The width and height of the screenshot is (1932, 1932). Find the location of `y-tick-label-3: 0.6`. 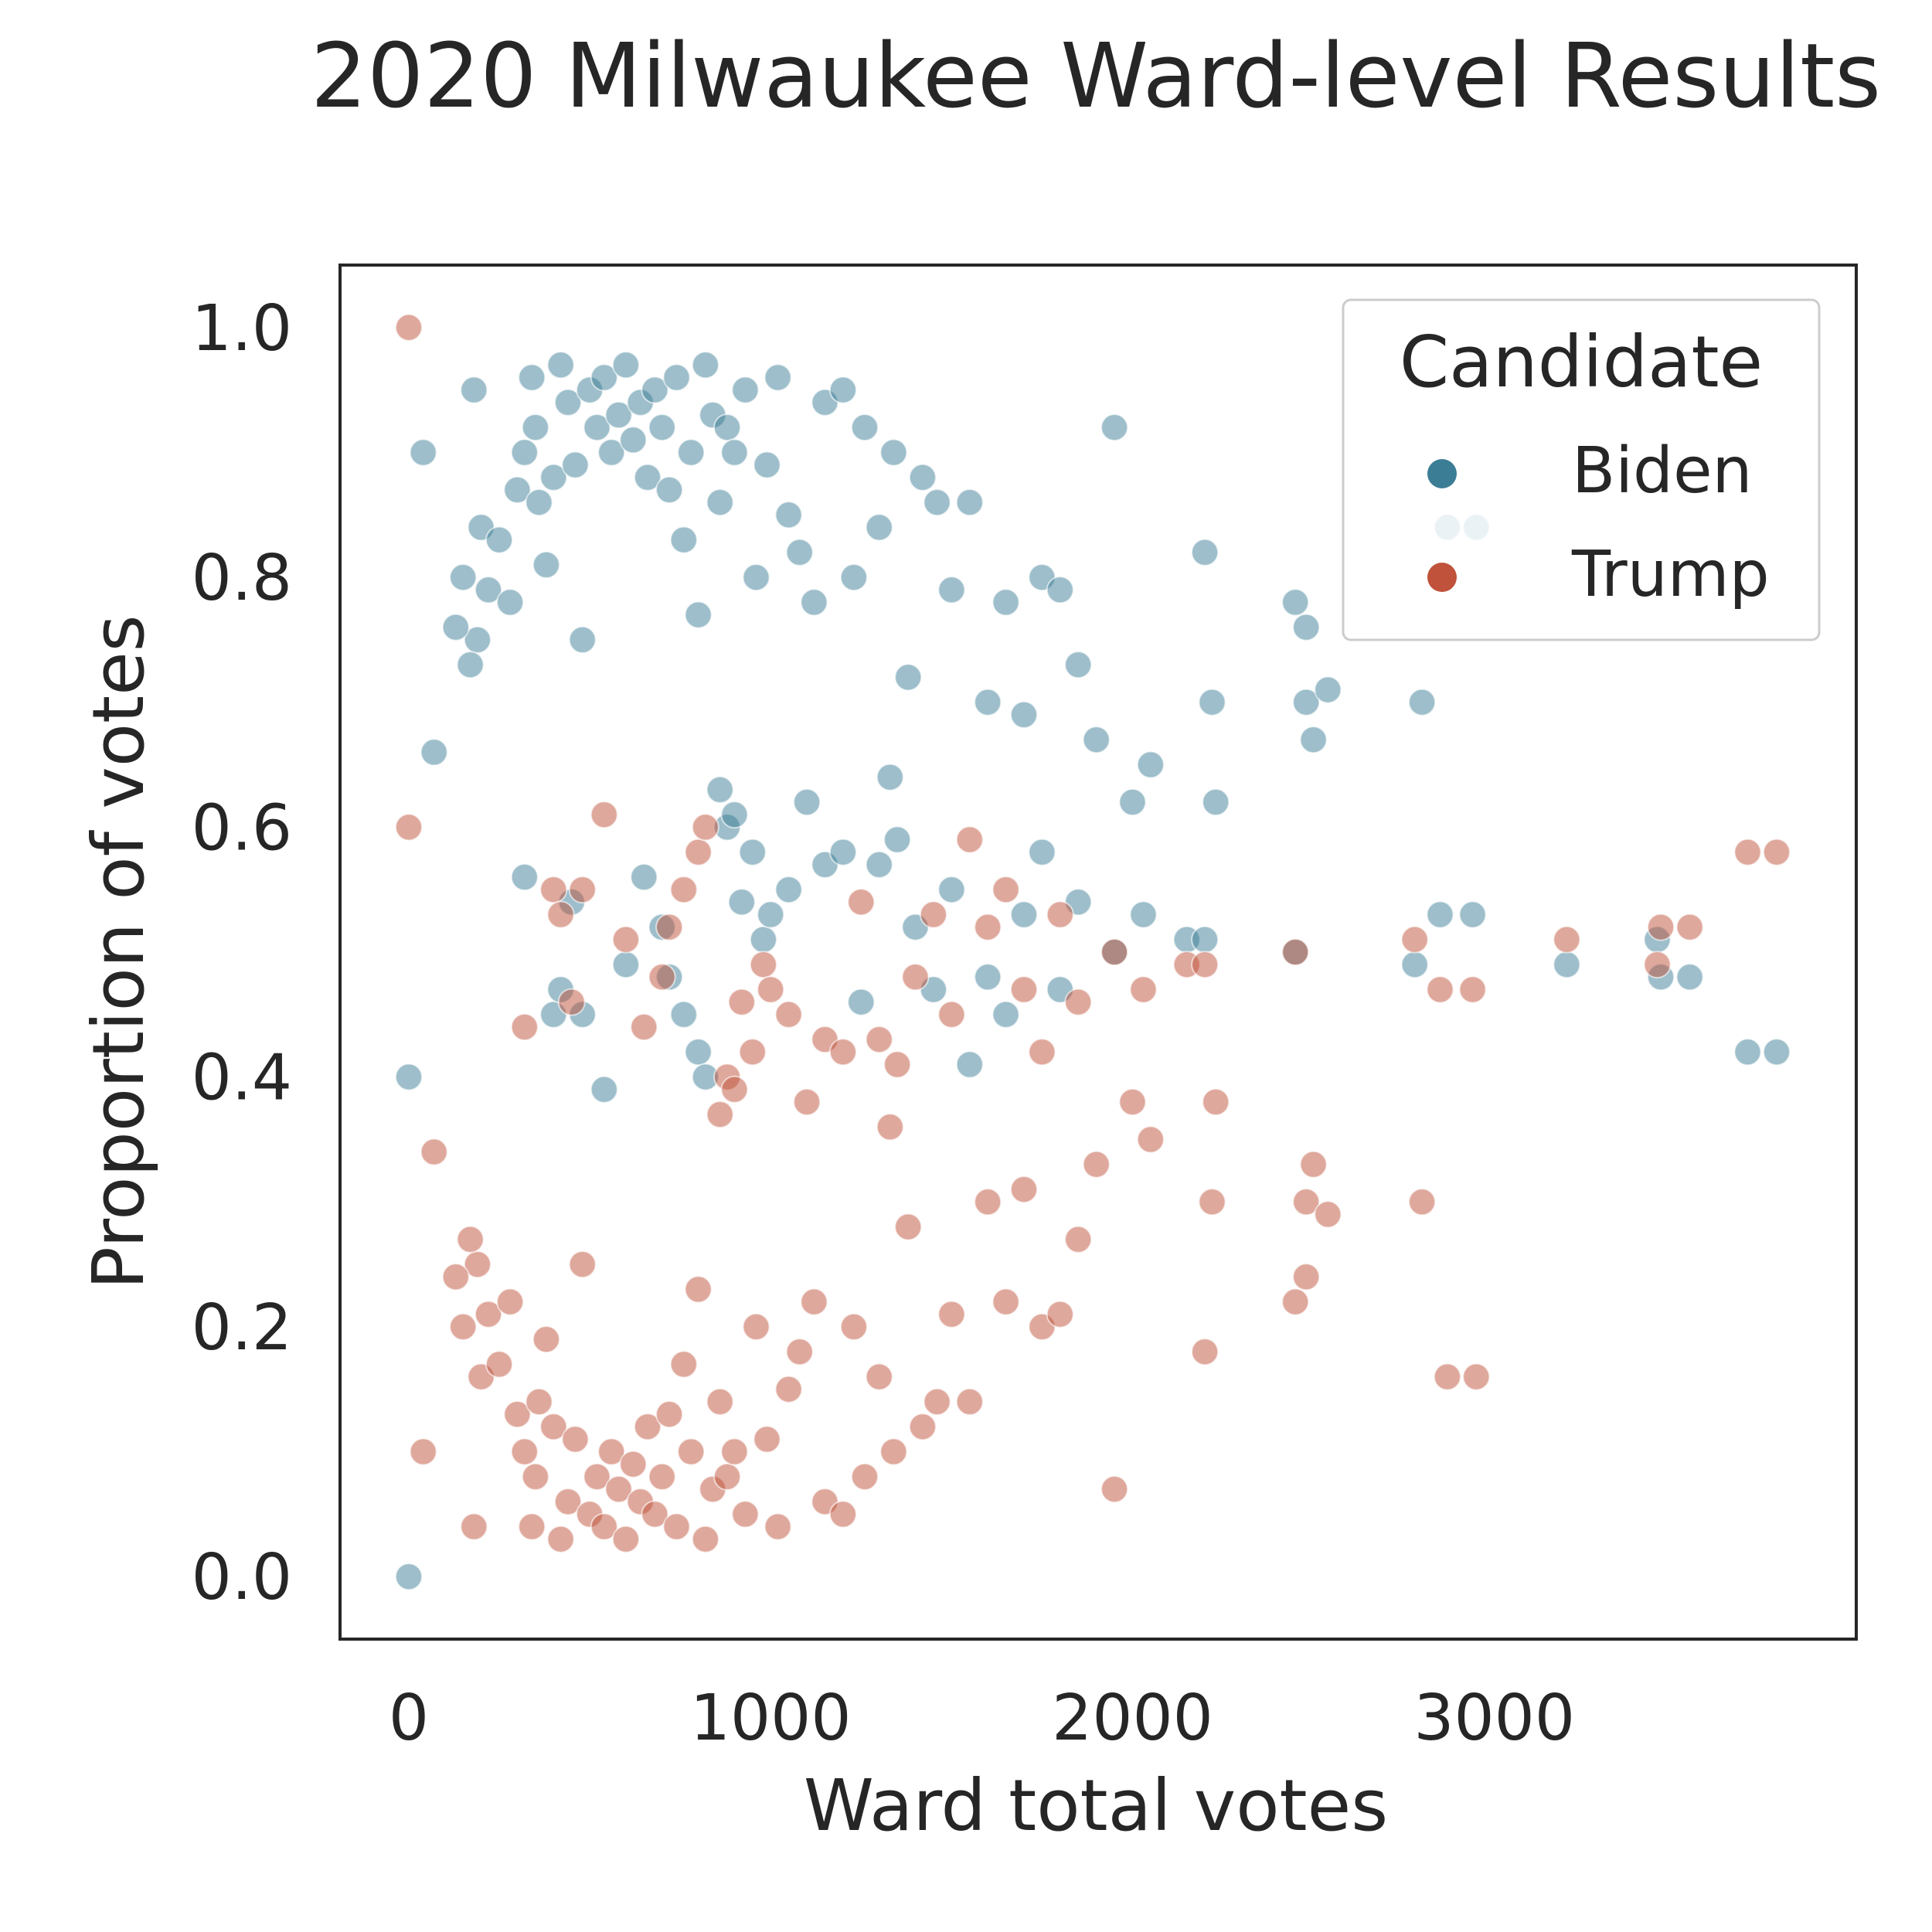

y-tick-label-3: 0.6 is located at coordinates (242, 828).